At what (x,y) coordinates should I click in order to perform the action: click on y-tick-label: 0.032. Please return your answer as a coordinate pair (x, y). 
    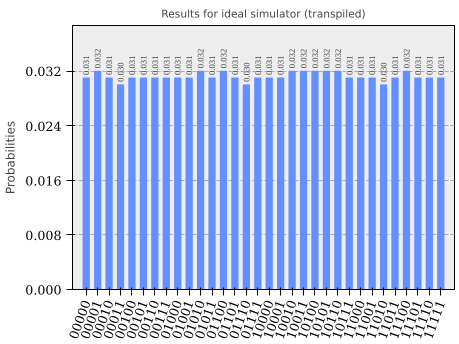
    Looking at the image, I should click on (43, 72).